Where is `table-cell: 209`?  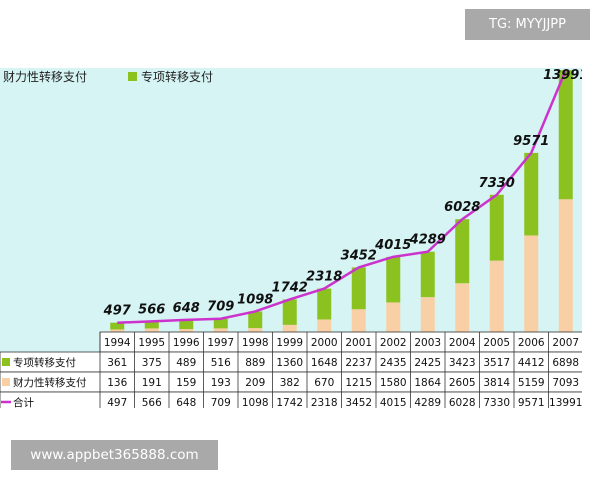 table-cell: 209 is located at coordinates (255, 383).